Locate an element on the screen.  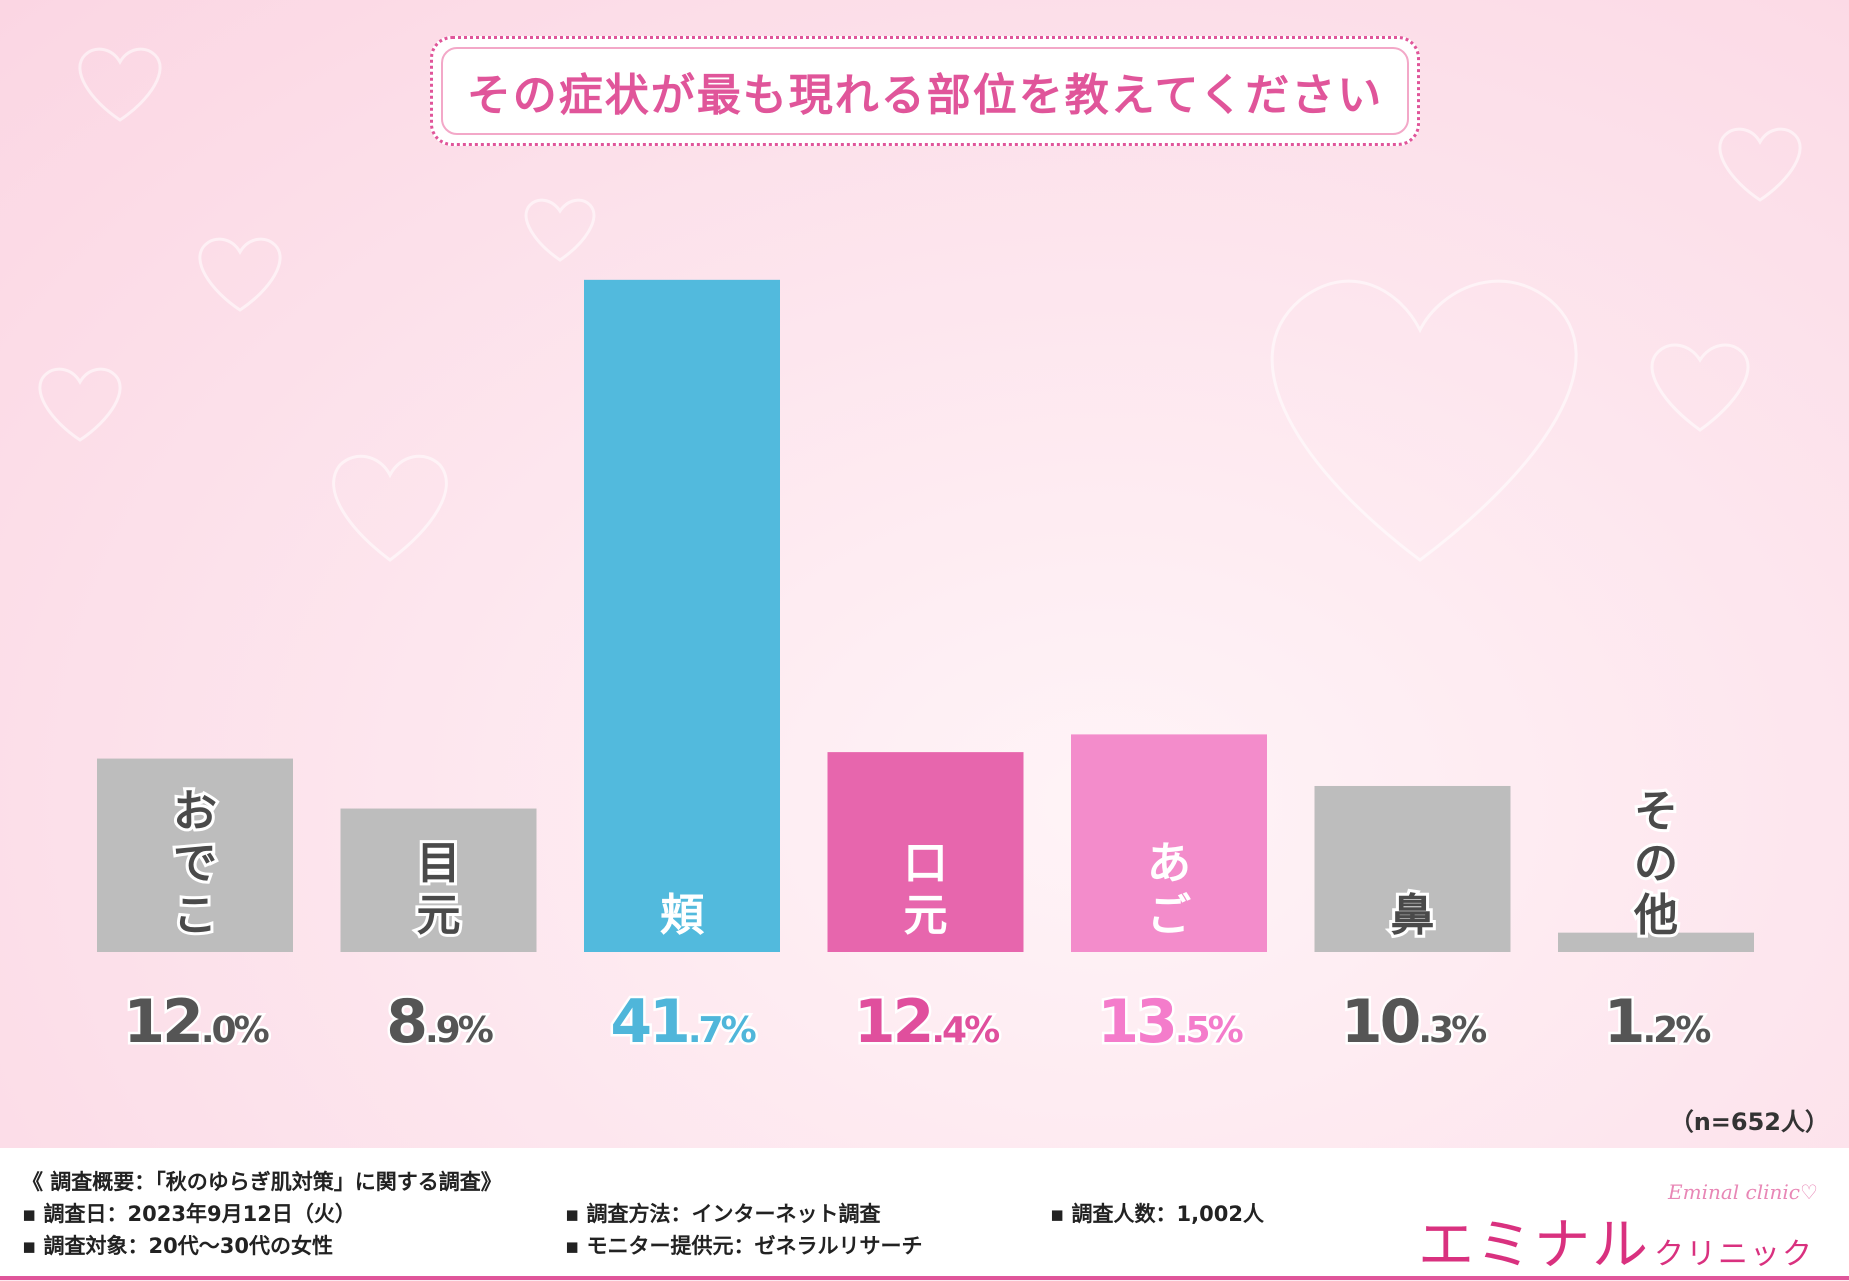
survey-date: ▪ 調査日：2023年9月12日（火） is located at coordinates (189, 1214).